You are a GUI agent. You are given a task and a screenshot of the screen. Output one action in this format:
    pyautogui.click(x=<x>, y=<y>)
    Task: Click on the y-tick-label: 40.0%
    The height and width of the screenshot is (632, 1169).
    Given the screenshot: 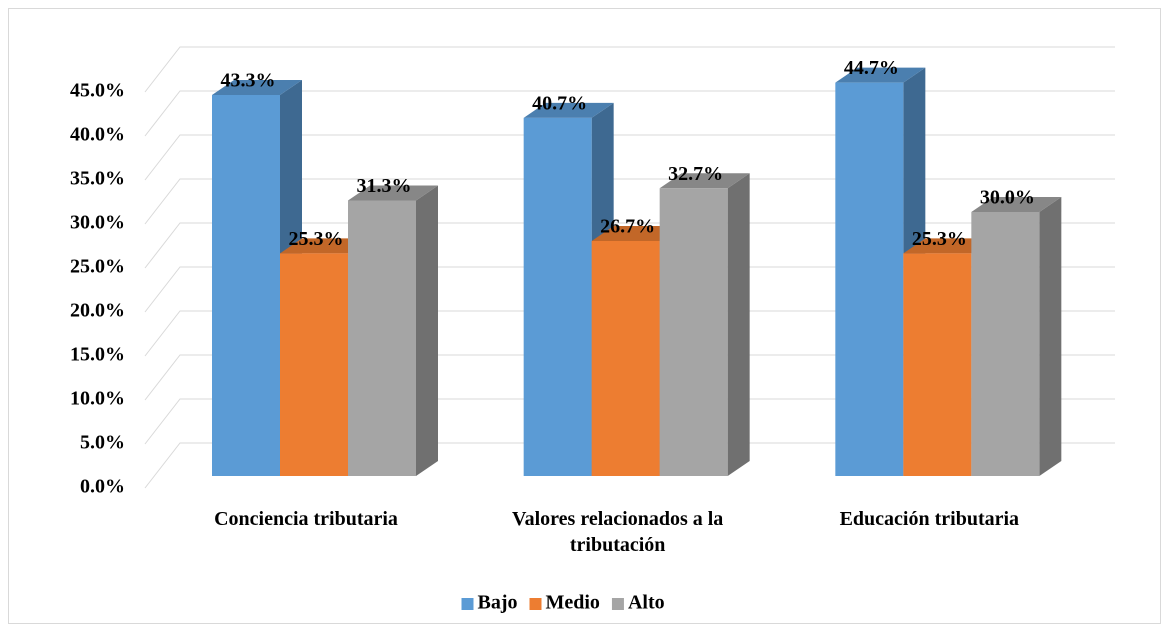 What is the action you would take?
    pyautogui.click(x=97, y=135)
    